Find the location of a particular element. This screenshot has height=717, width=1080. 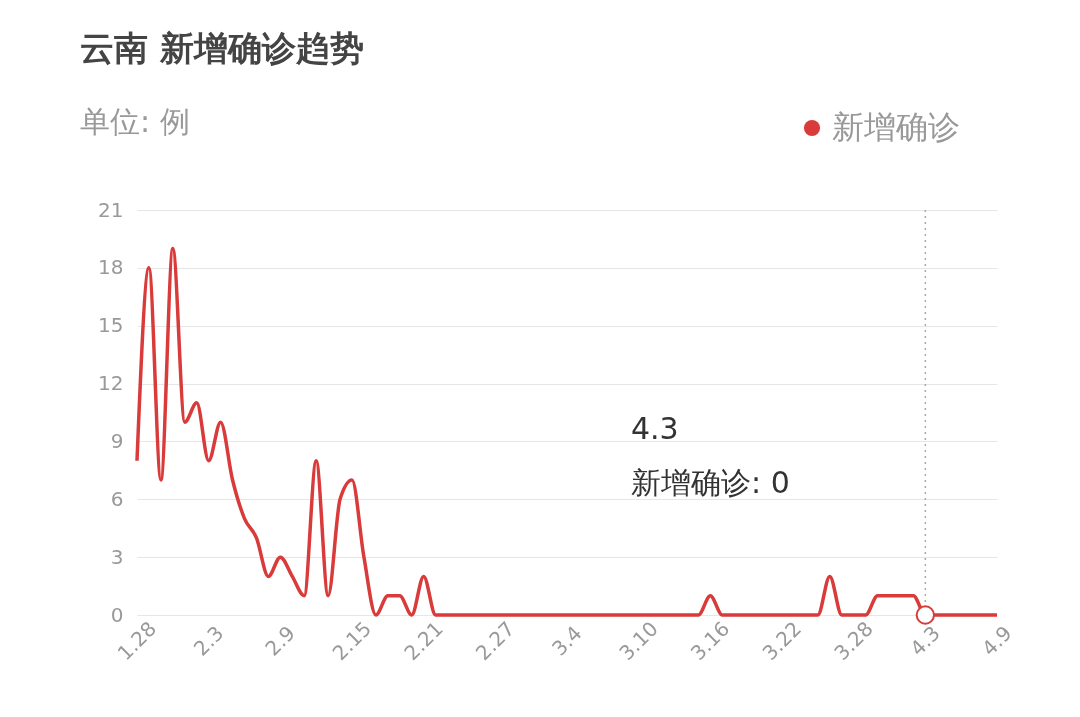

y-tick-label: 12 is located at coordinates (111, 383).